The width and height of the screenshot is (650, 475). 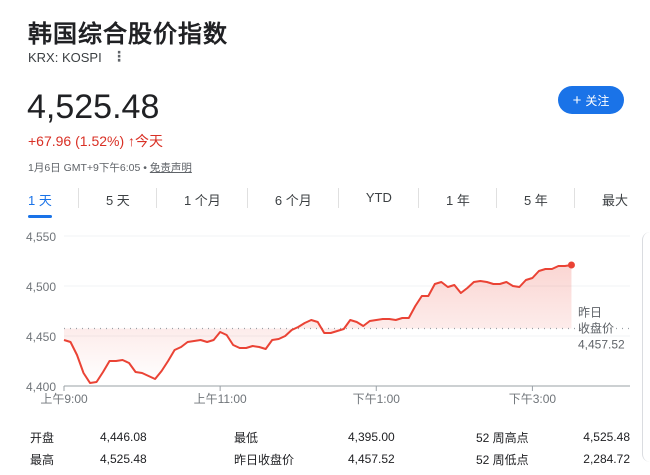 What do you see at coordinates (378, 197) in the screenshot?
I see `tab-4: YTD` at bounding box center [378, 197].